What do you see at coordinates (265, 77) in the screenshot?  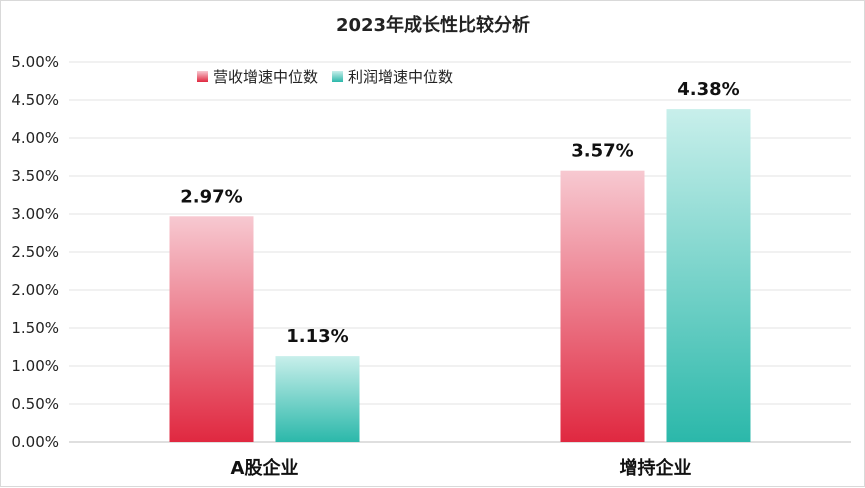 I see `legend-label: 营收增速中位数` at bounding box center [265, 77].